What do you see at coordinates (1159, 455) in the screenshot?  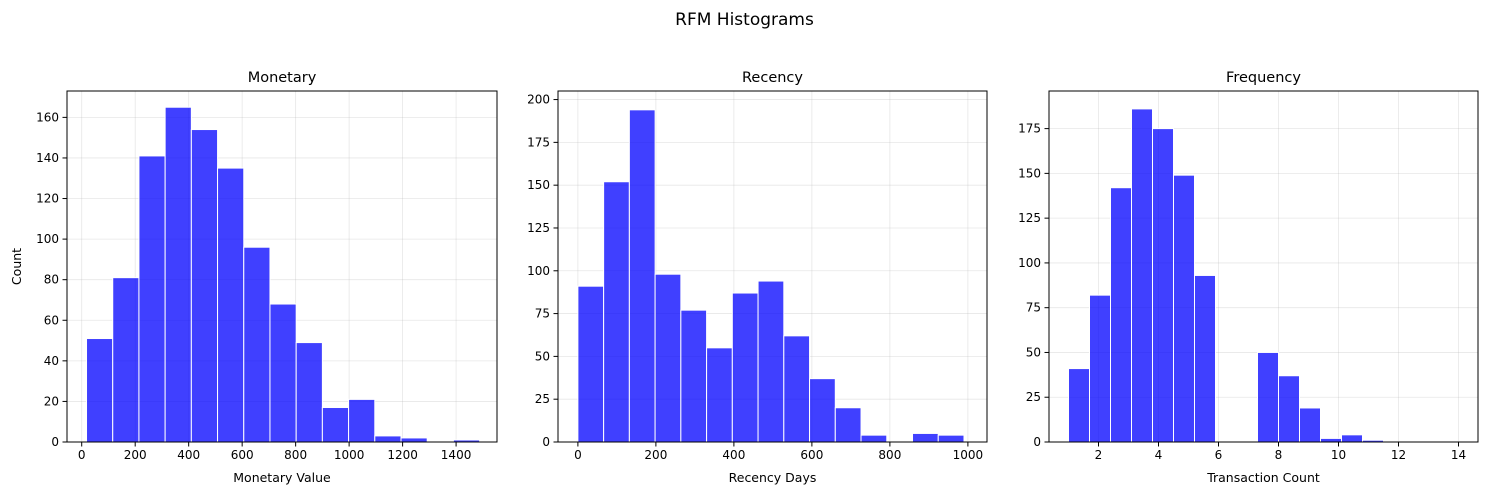 I see `frequency-x-tick-label: 4` at bounding box center [1159, 455].